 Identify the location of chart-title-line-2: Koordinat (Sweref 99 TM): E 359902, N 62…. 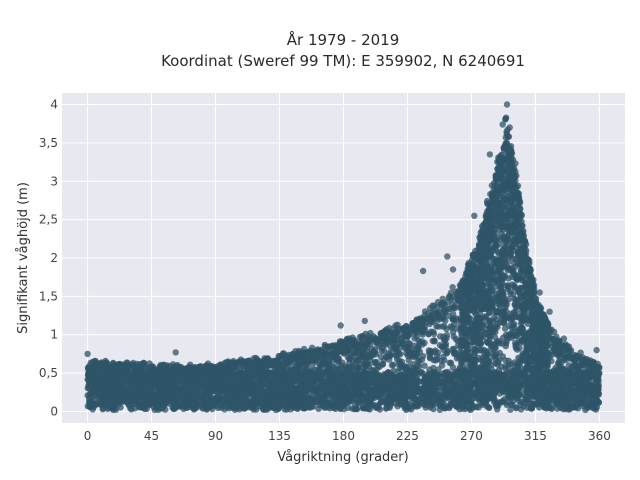
(343, 61).